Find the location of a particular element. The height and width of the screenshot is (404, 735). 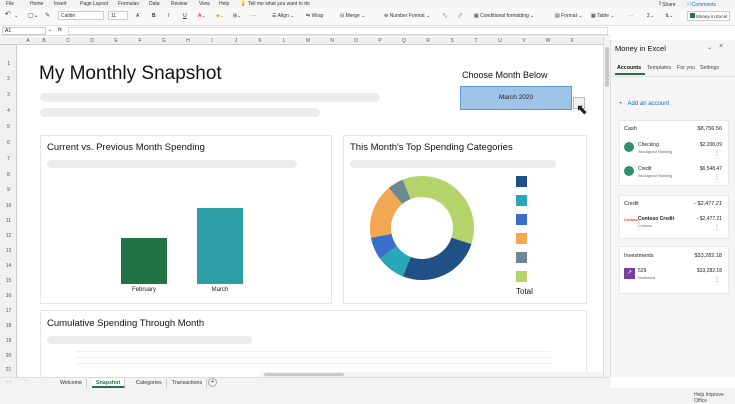

tab-categories: Categories is located at coordinates (149, 383).